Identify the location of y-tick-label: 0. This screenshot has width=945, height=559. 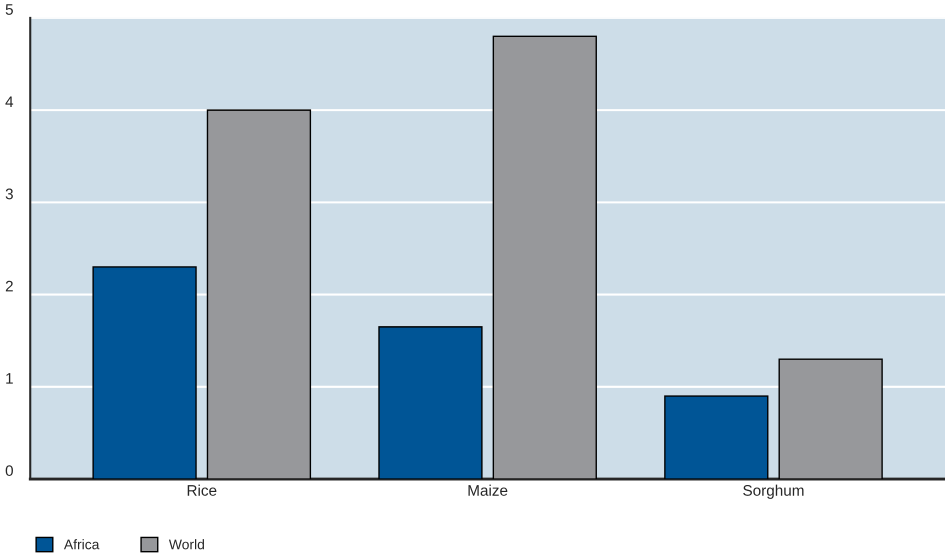
(9, 470).